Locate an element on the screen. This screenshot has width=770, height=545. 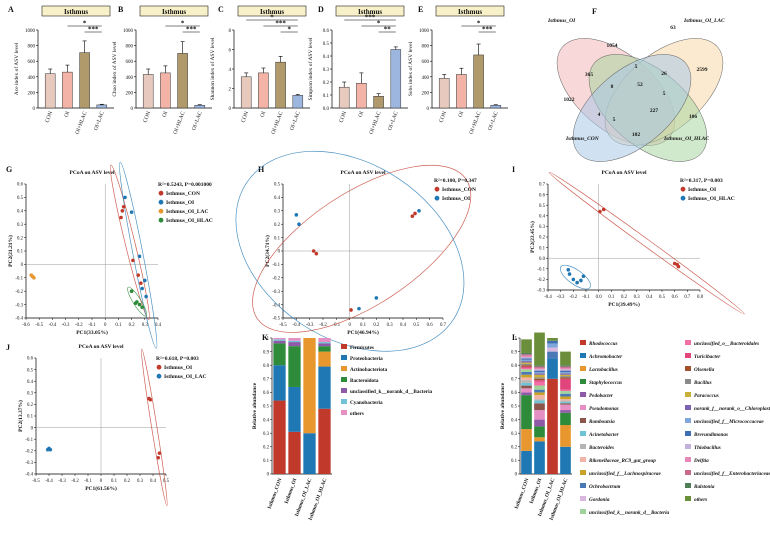
bar is located at coordinates (461, 91).